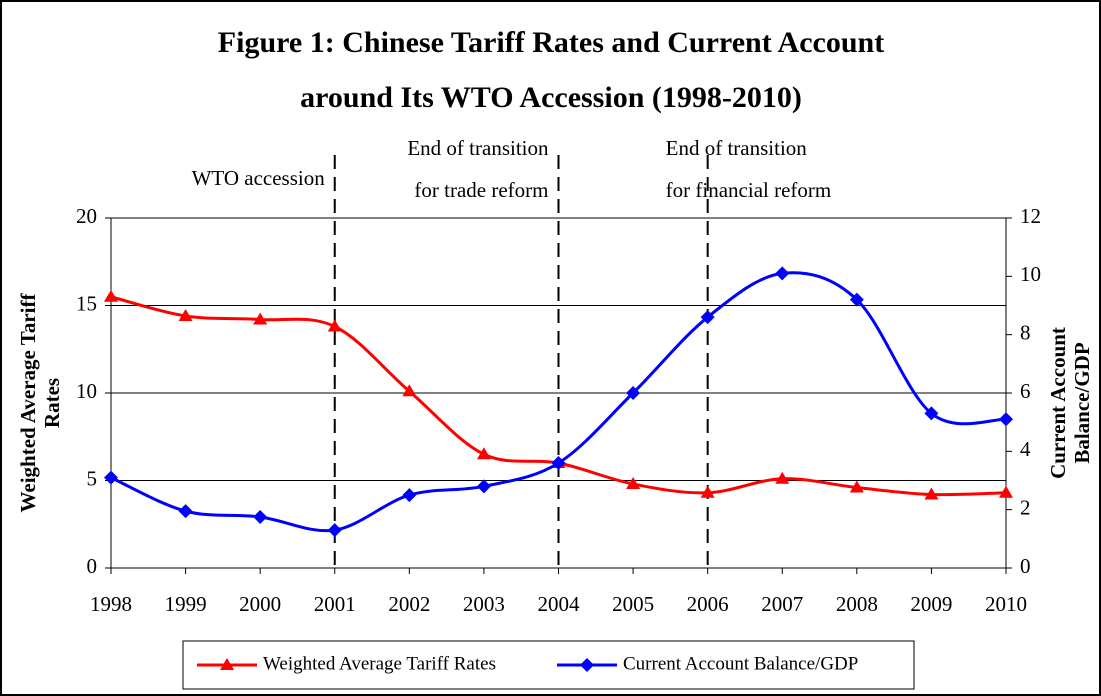 This screenshot has width=1101, height=696. I want to click on y-tick-label: 20, so click(86, 216).